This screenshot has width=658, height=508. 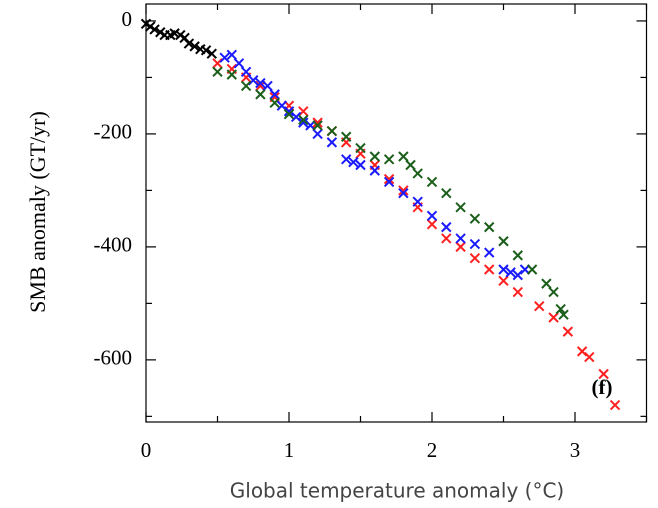 I want to click on x-axis-label: Global temperature anomaly (°C), so click(x=397, y=491).